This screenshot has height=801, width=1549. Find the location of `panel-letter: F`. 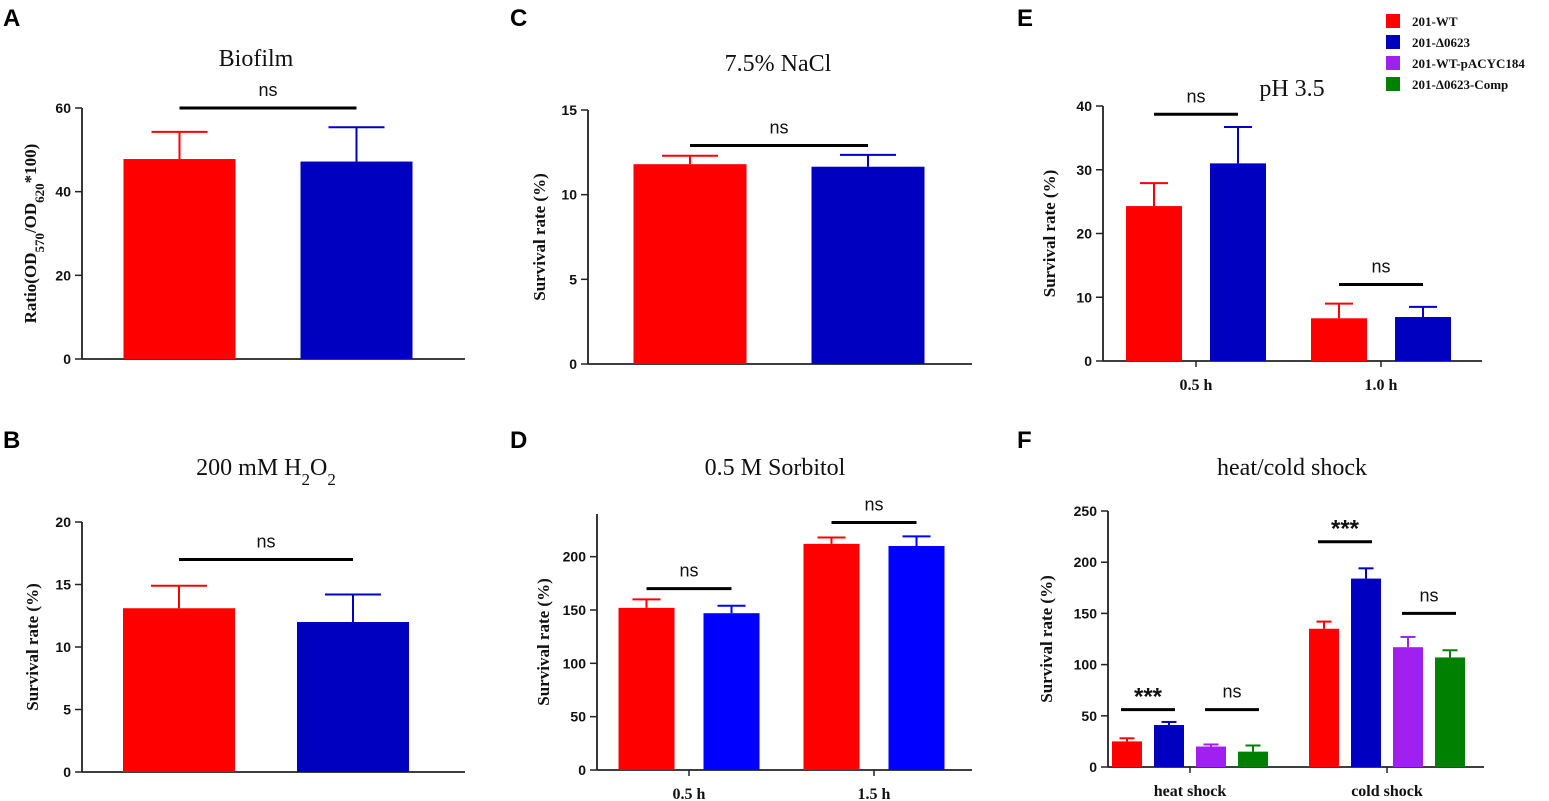

panel-letter: F is located at coordinates (1024, 440).